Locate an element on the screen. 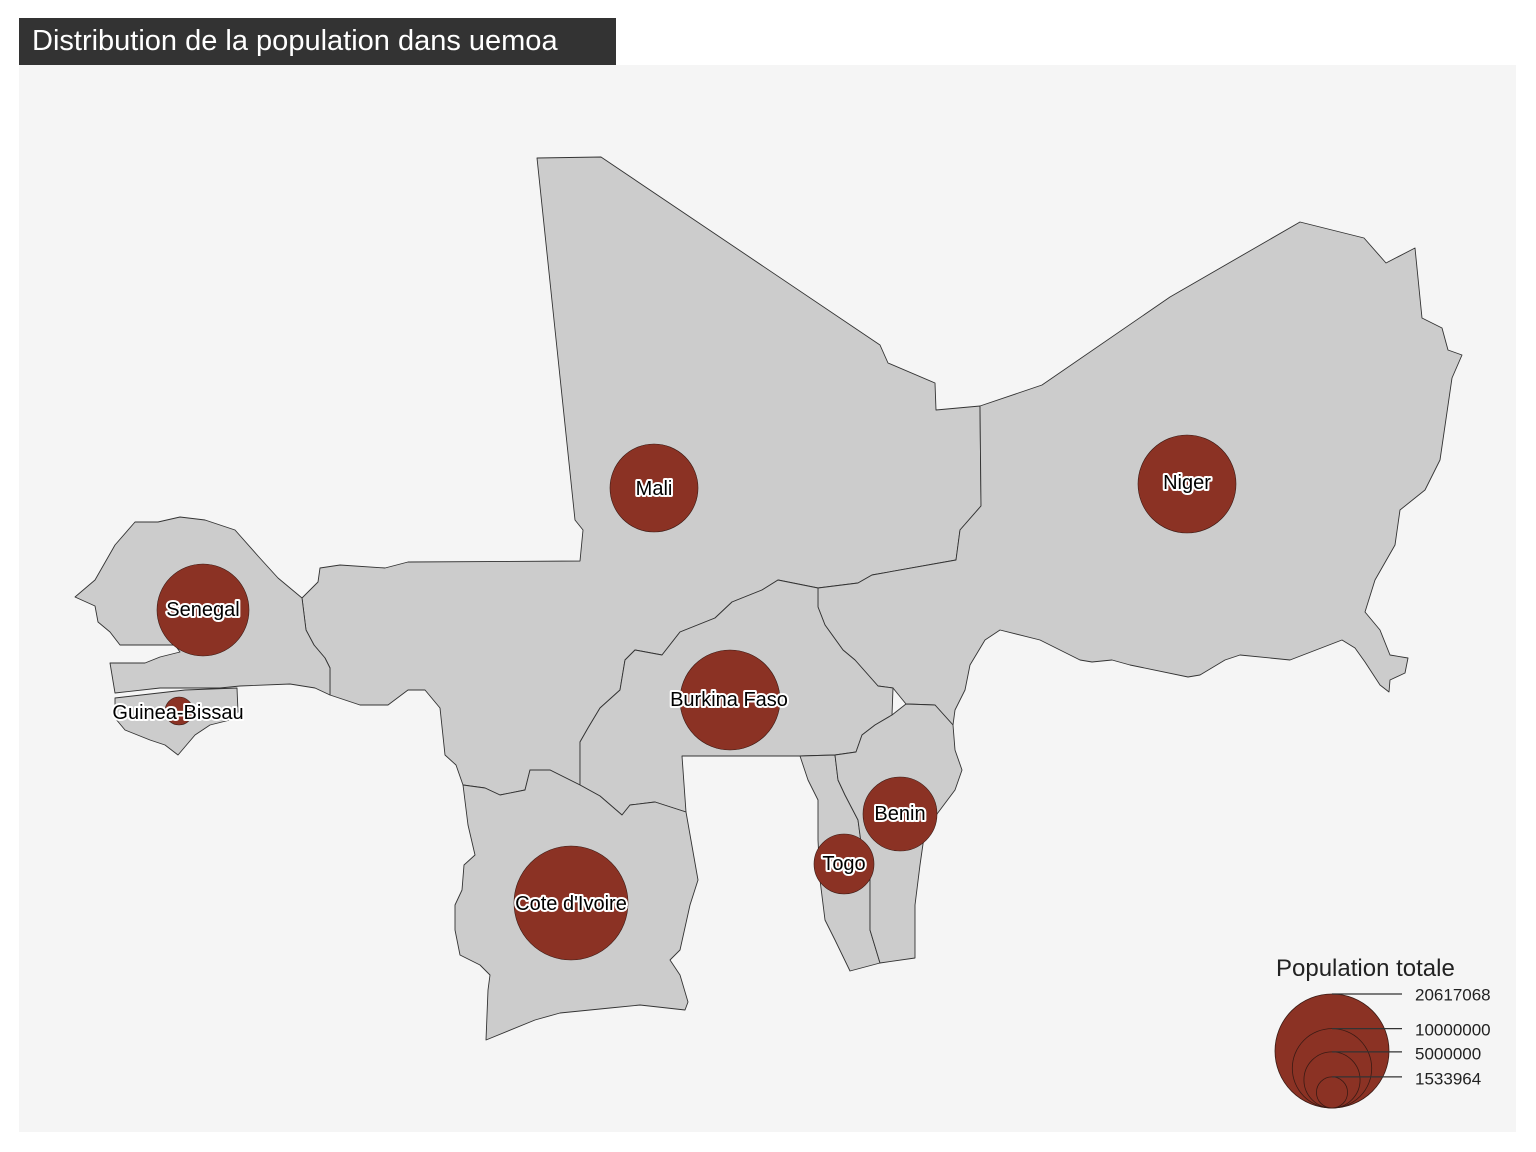  bubble-niger is located at coordinates (1187, 484).